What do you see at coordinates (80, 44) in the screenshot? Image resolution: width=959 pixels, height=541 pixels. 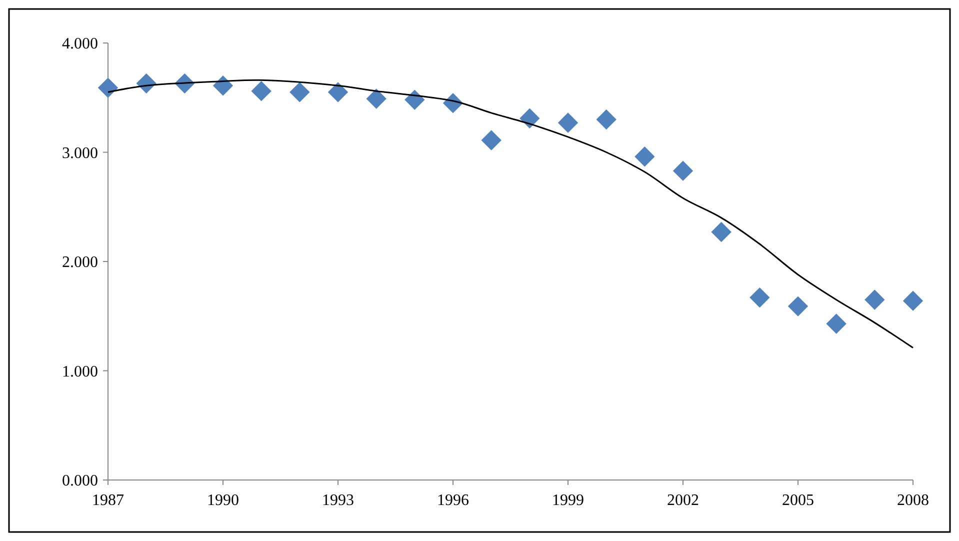 I see `y-tick-label: 4.000` at bounding box center [80, 44].